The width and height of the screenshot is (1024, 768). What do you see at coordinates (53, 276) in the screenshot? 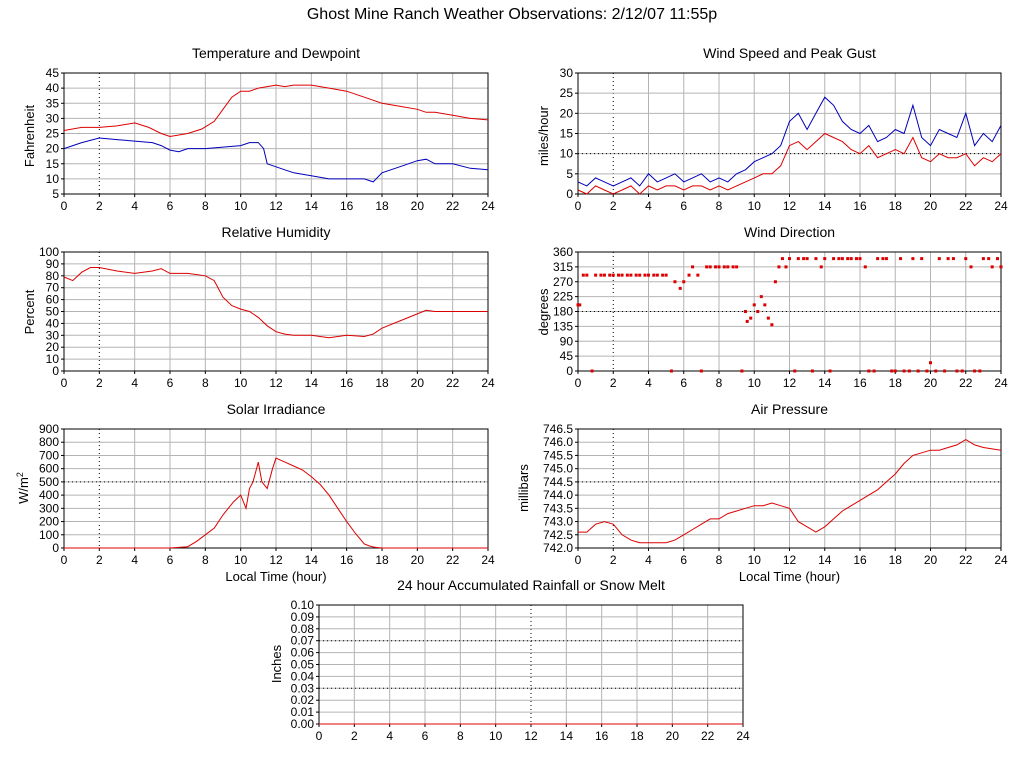
I see `y-tick-label: 80` at bounding box center [53, 276].